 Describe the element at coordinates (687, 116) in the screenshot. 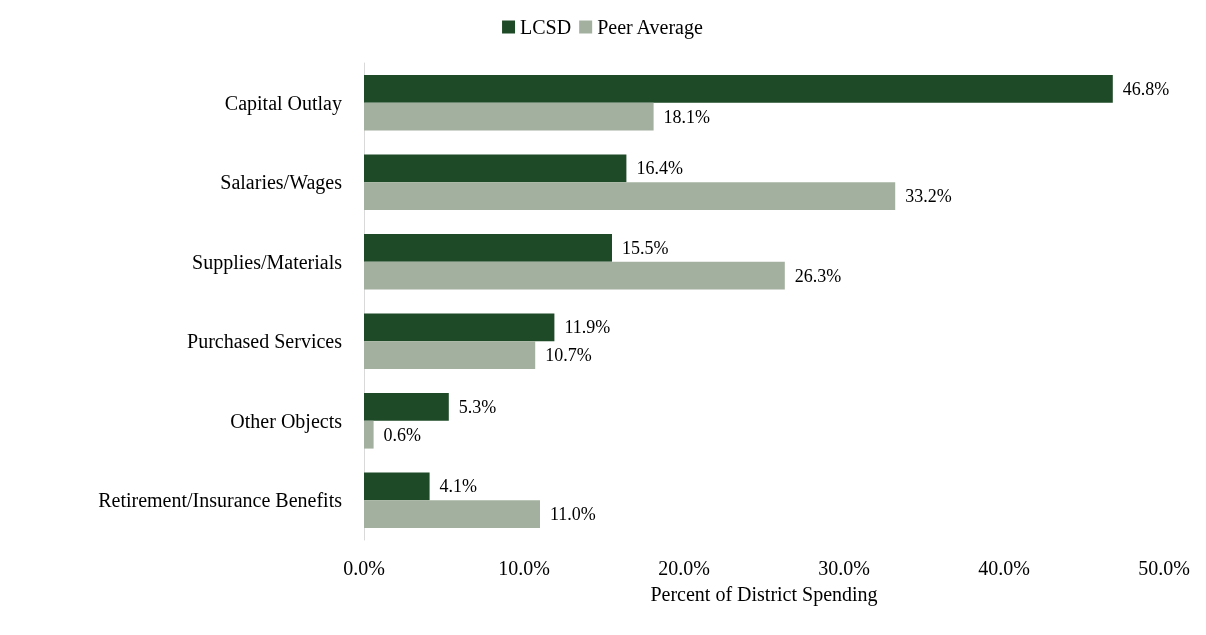

I see `data-label: 18.1%` at that location.